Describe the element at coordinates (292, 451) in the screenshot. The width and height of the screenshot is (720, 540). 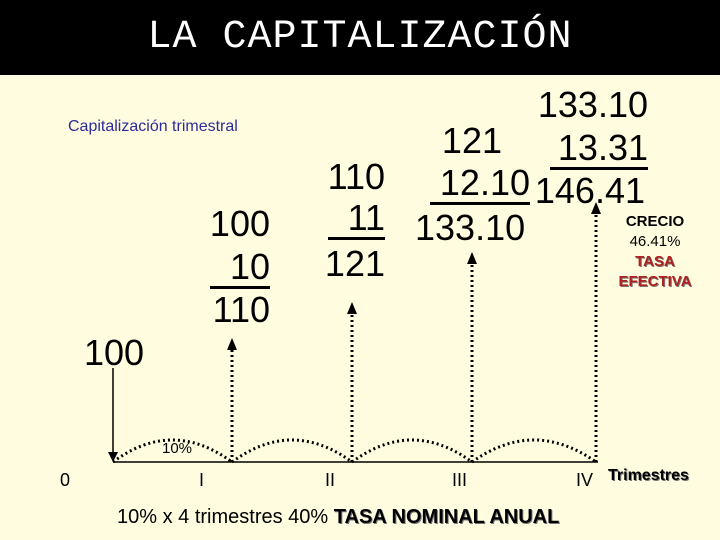
I see `arc-q2` at that location.